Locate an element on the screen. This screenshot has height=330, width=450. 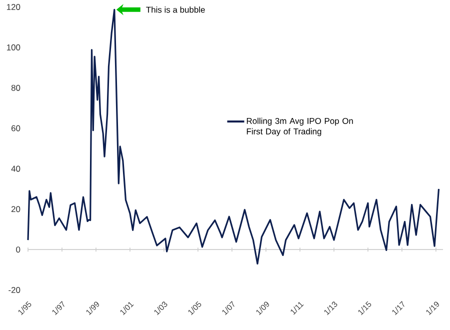
annotation: This is a bubble is located at coordinates (175, 9).